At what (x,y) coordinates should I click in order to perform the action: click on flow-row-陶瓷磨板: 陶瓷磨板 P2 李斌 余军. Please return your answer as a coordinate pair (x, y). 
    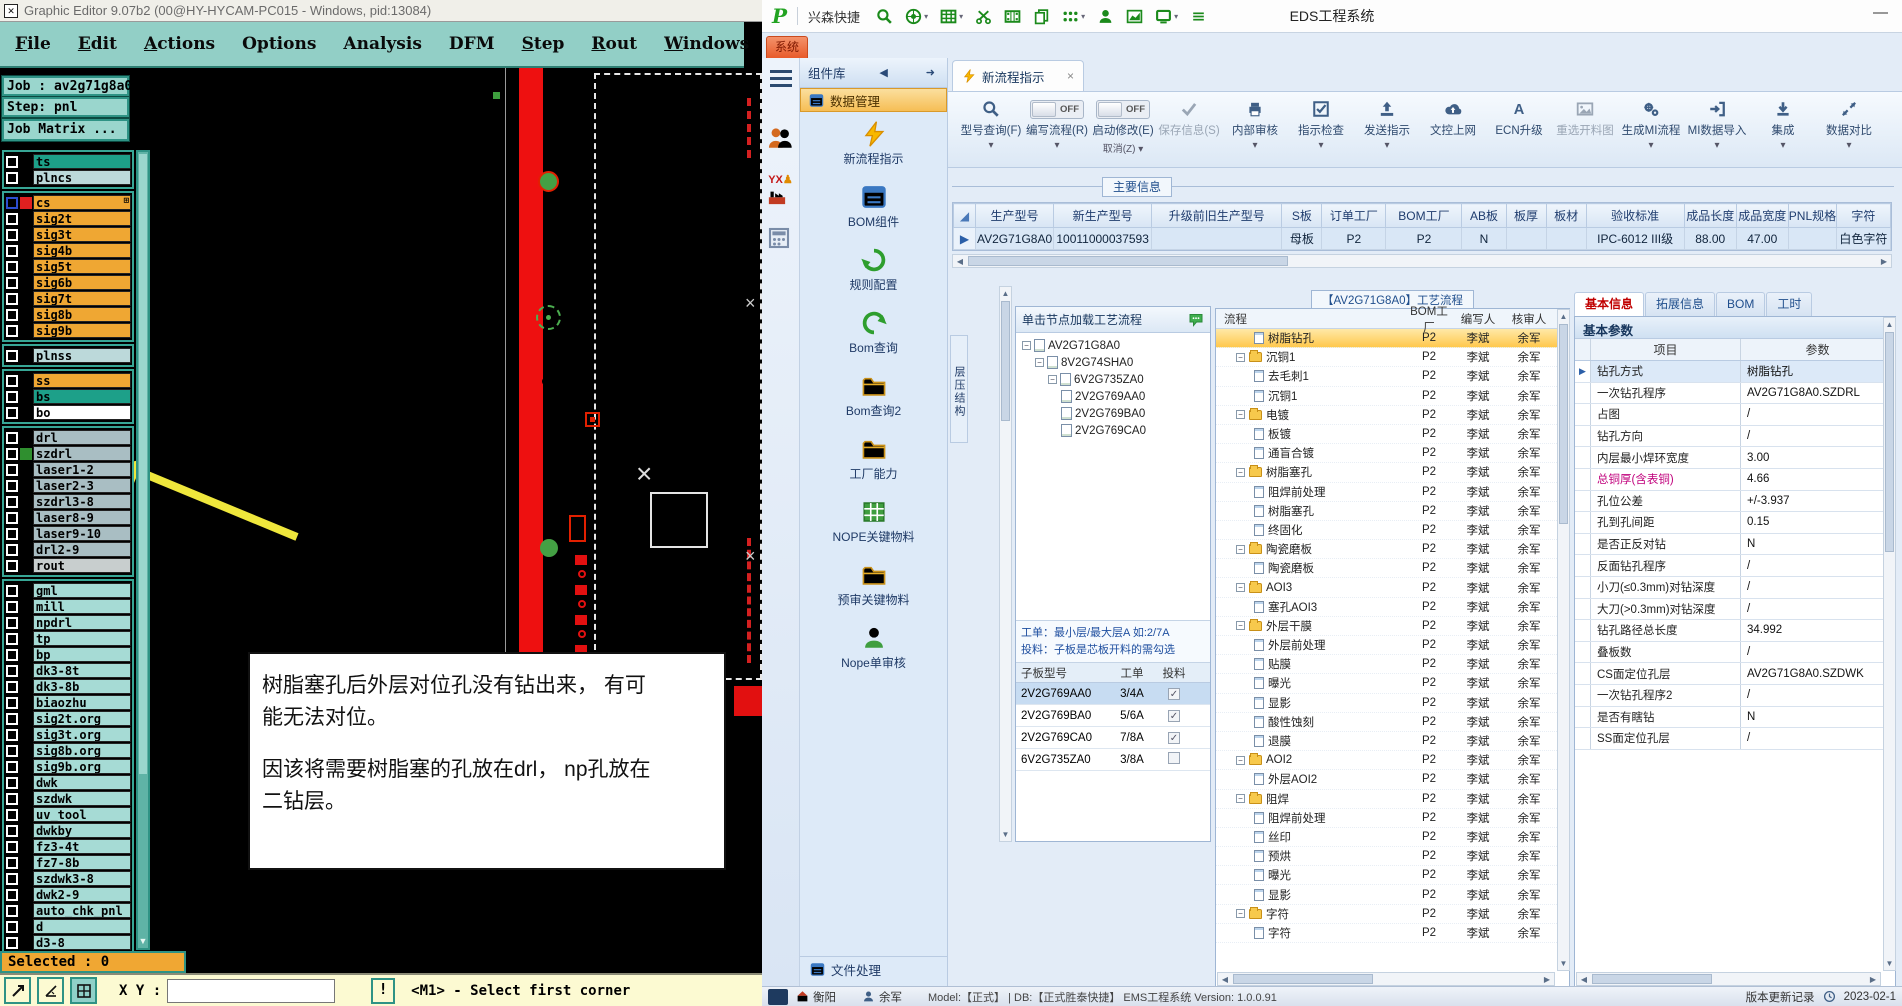
    Looking at the image, I should click on (1392, 569).